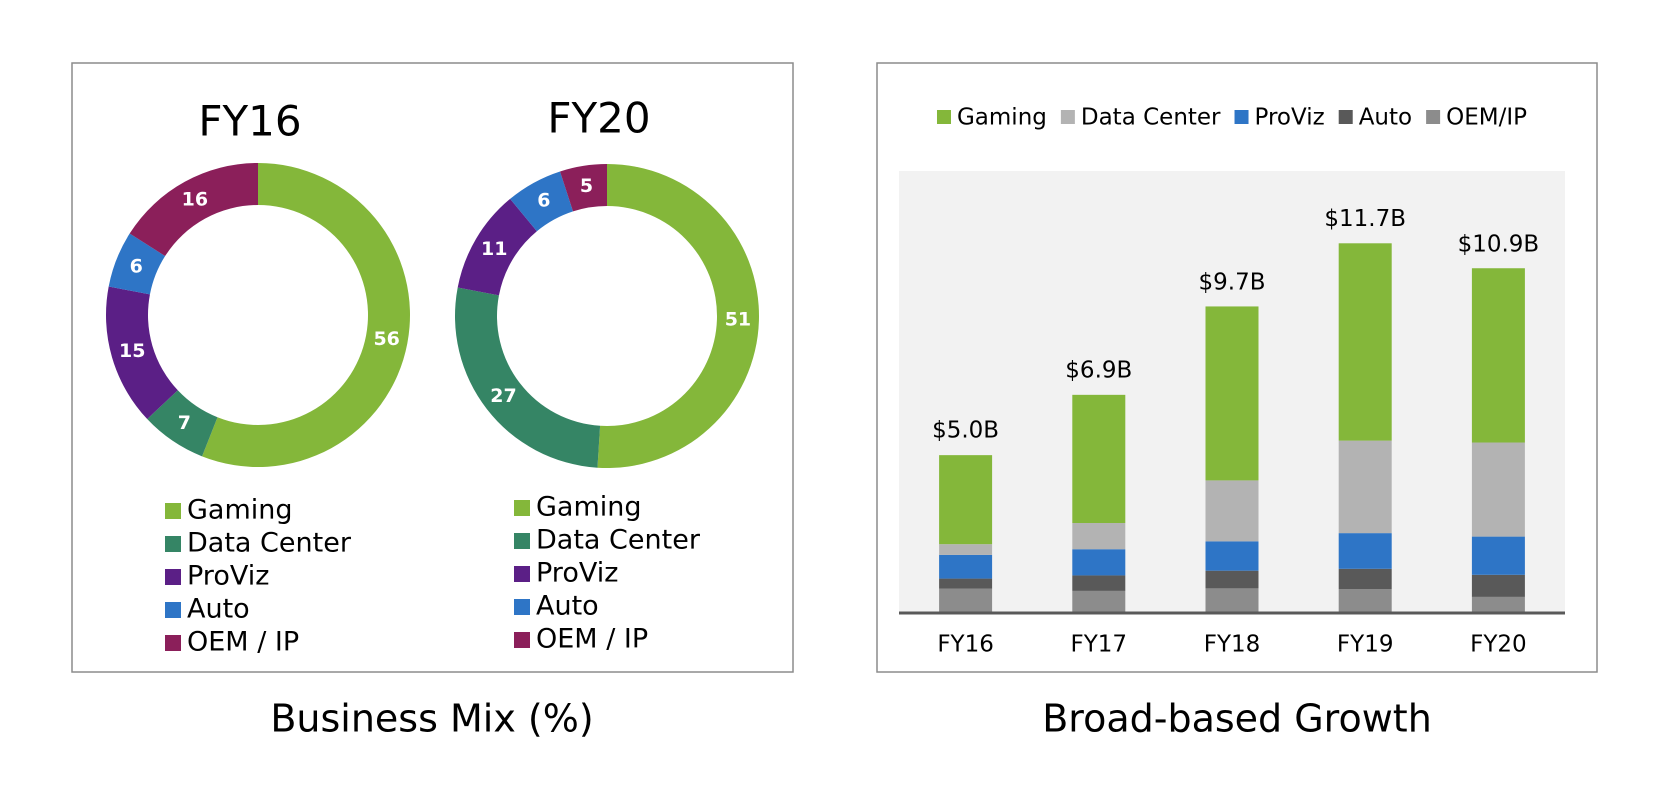 Image resolution: width=1658 pixels, height=800 pixels. Describe the element at coordinates (965, 645) in the screenshot. I see `x-tick-label: FY16` at that location.